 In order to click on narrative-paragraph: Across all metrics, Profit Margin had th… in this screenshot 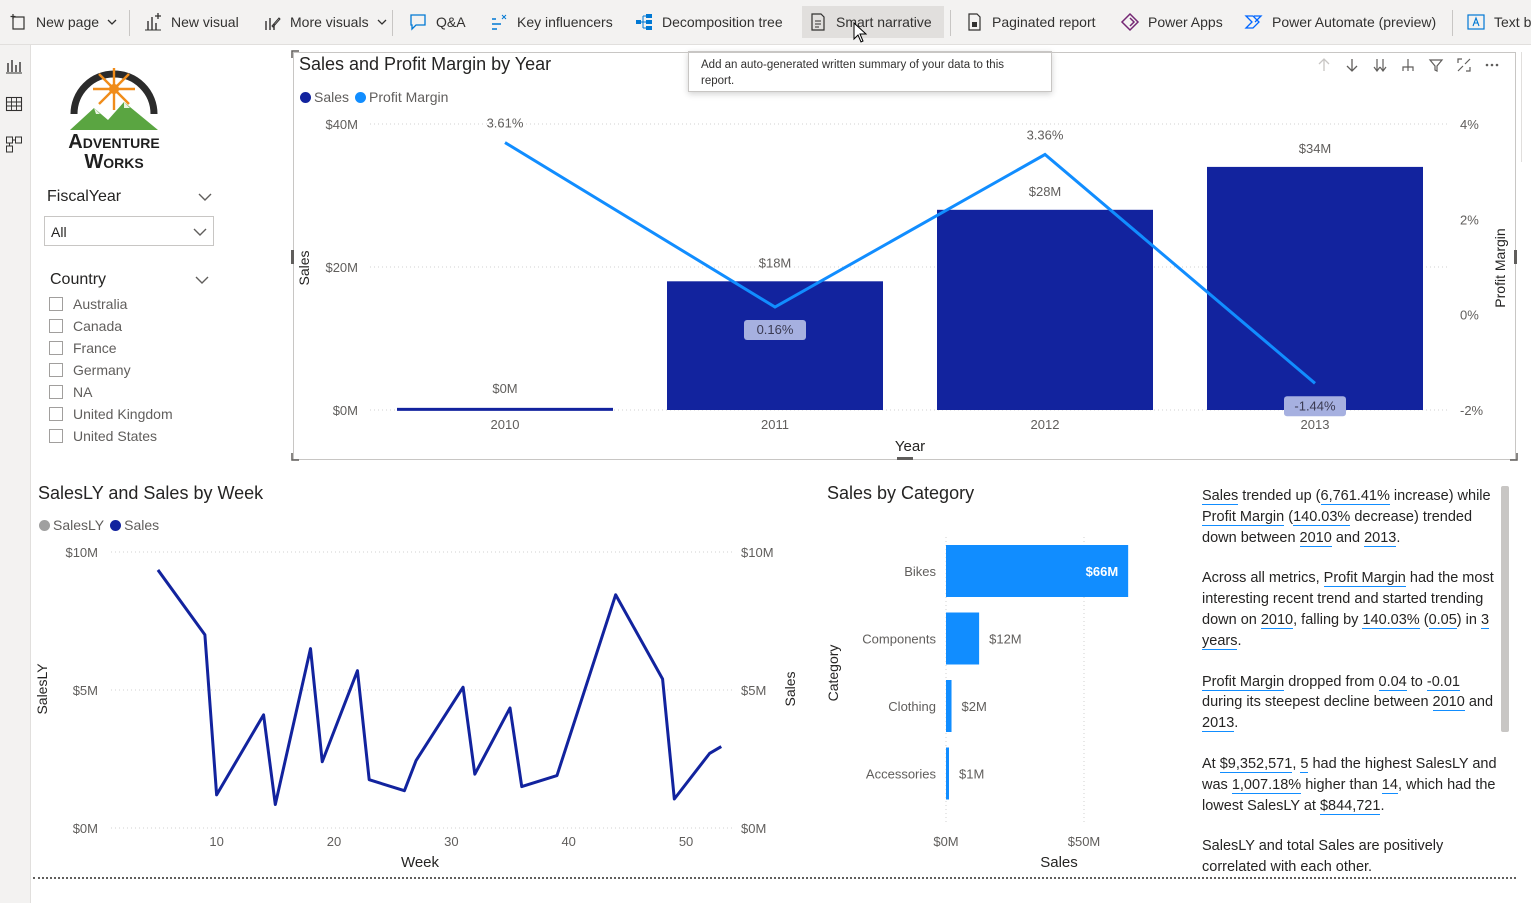, I will do `click(1352, 609)`.